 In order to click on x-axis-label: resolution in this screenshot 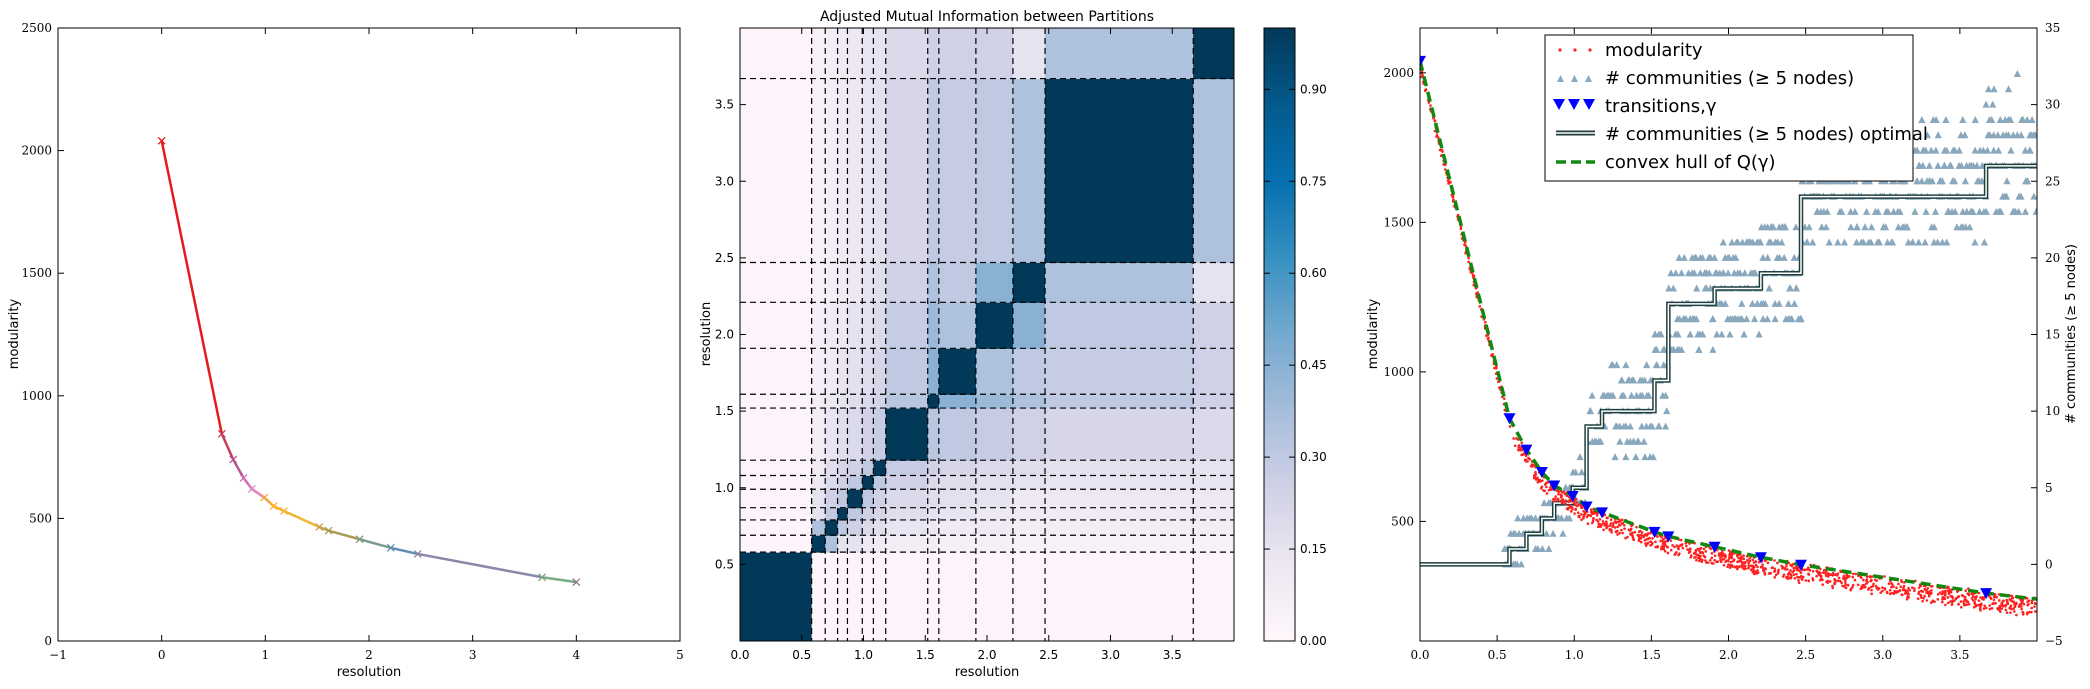, I will do `click(369, 672)`.